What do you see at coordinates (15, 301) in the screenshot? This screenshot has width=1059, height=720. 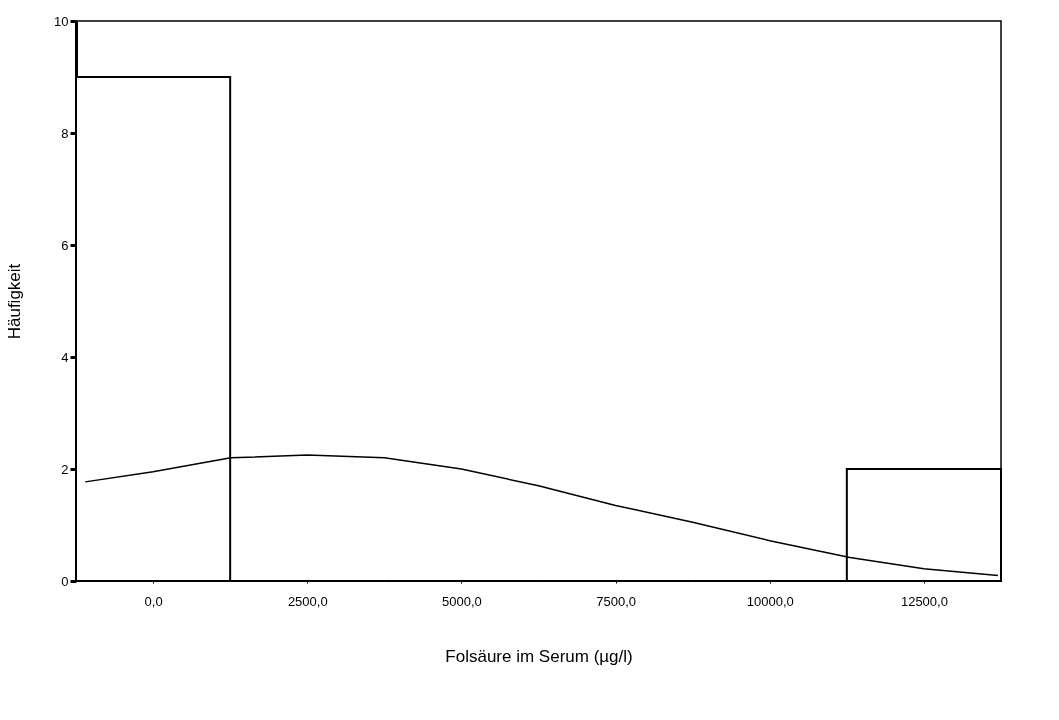 I see `y-axis-title: Häufigkeit` at bounding box center [15, 301].